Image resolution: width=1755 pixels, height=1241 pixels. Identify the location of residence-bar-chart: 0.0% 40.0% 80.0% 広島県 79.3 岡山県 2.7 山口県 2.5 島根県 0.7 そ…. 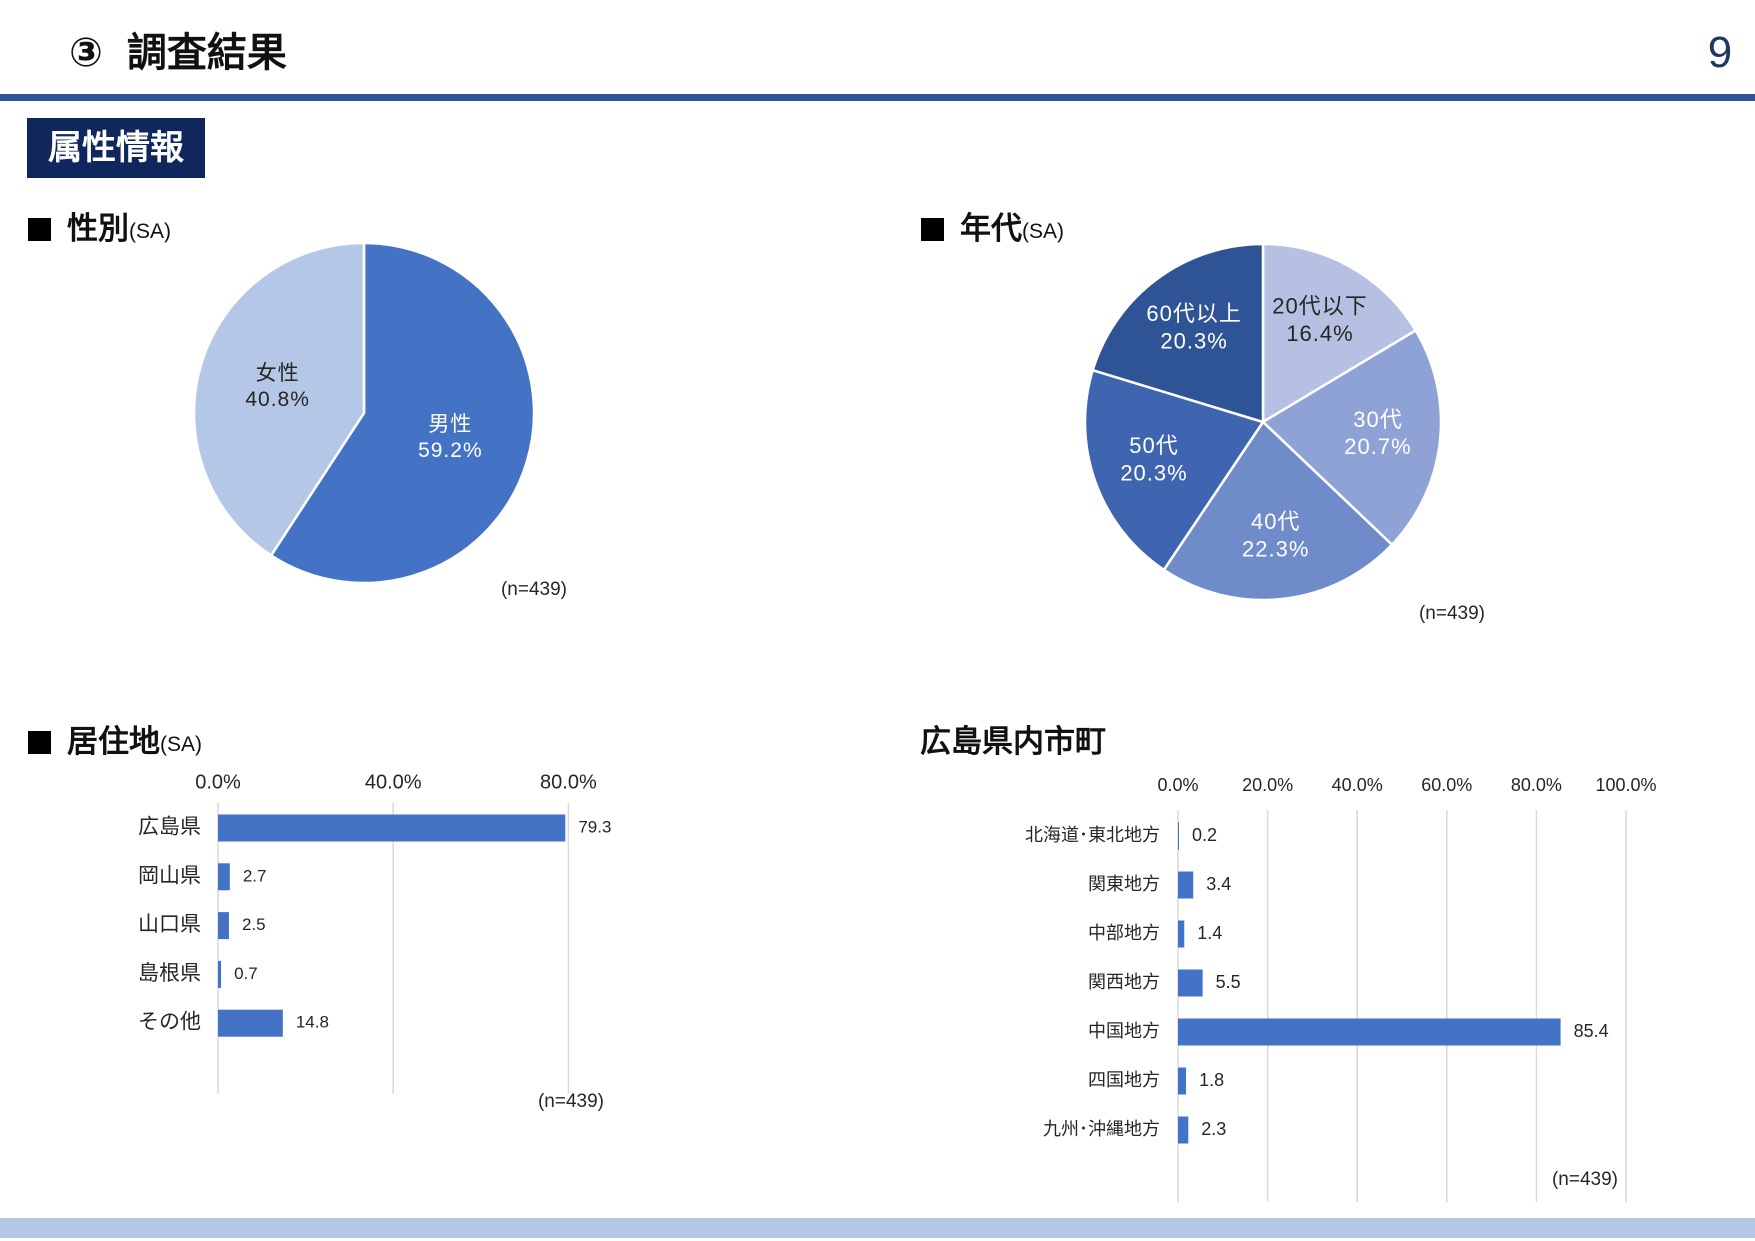
(374, 941).